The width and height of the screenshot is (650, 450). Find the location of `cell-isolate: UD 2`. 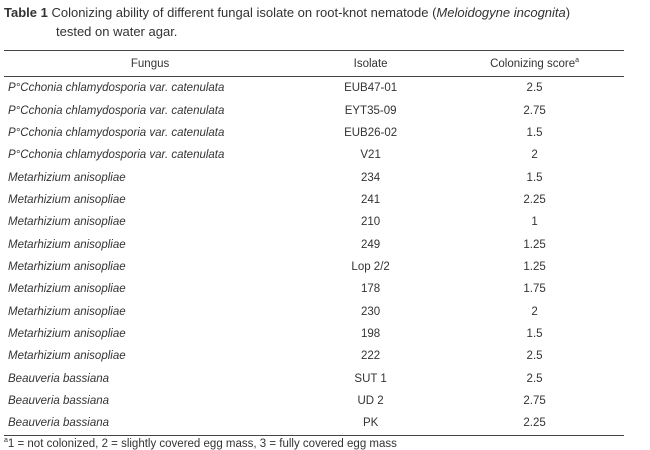

cell-isolate: UD 2 is located at coordinates (370, 400).